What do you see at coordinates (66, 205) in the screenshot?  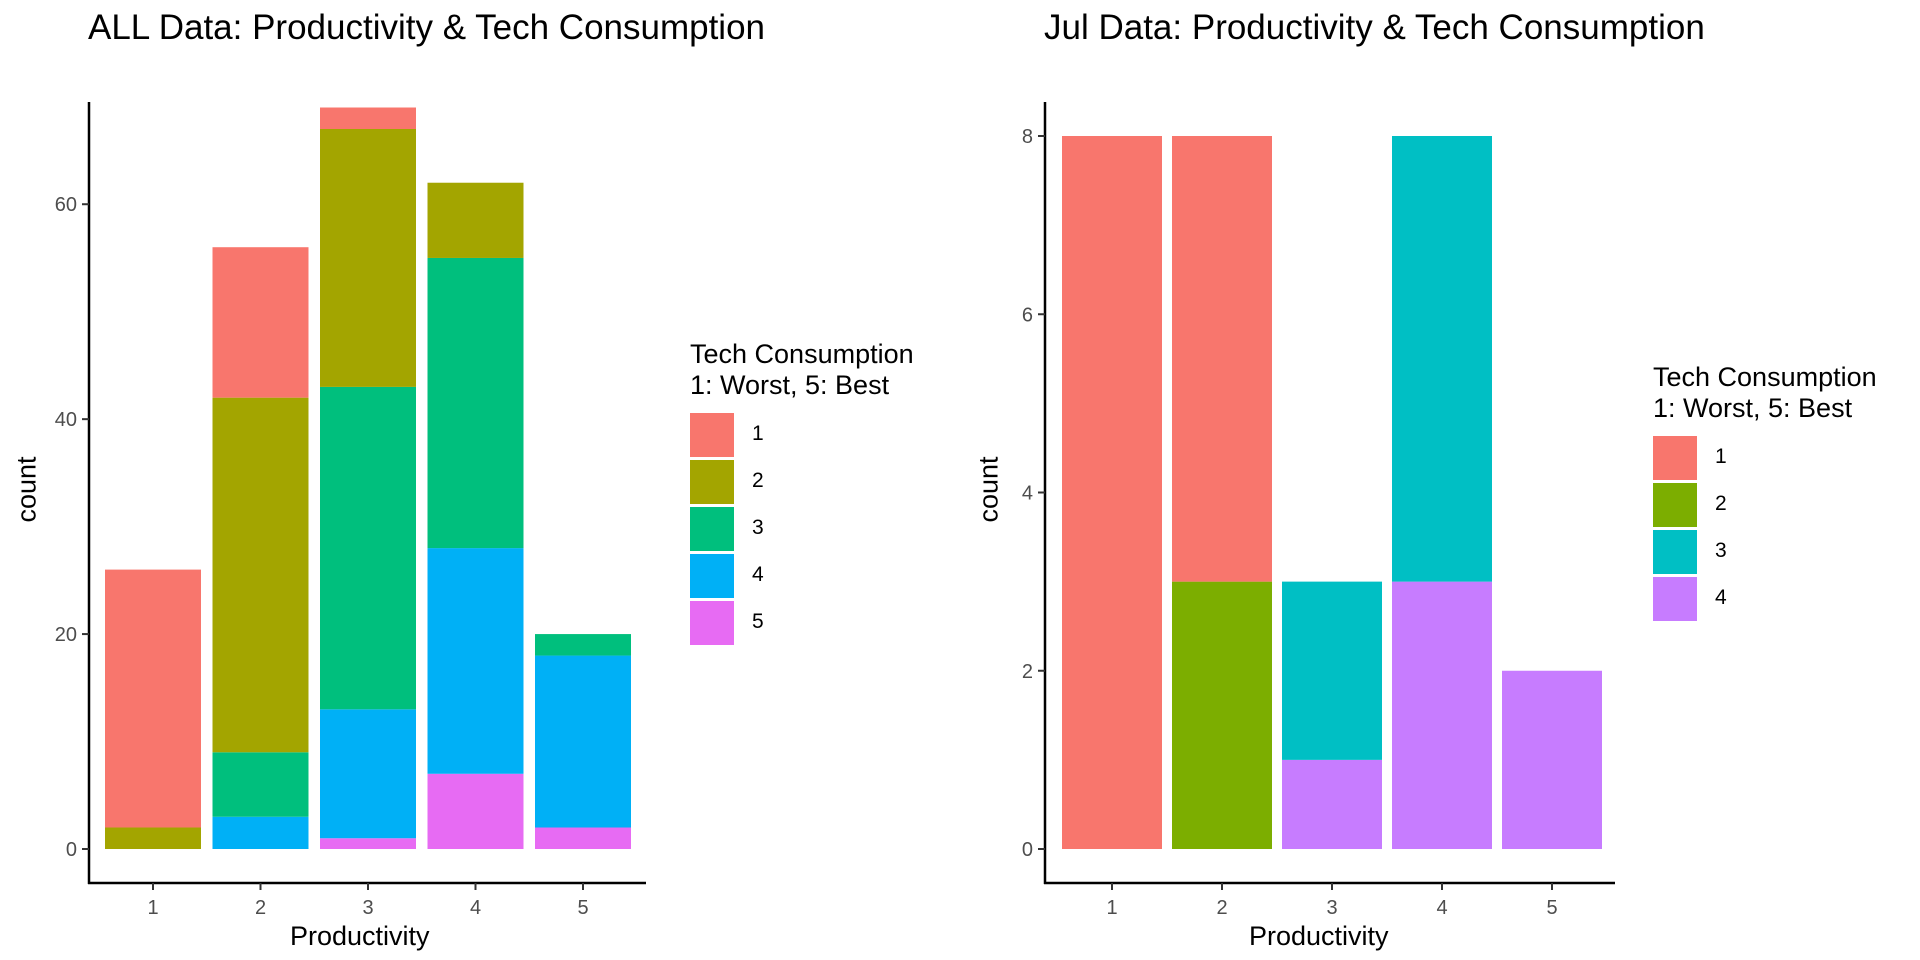 I see `y-tick-label: 60` at bounding box center [66, 205].